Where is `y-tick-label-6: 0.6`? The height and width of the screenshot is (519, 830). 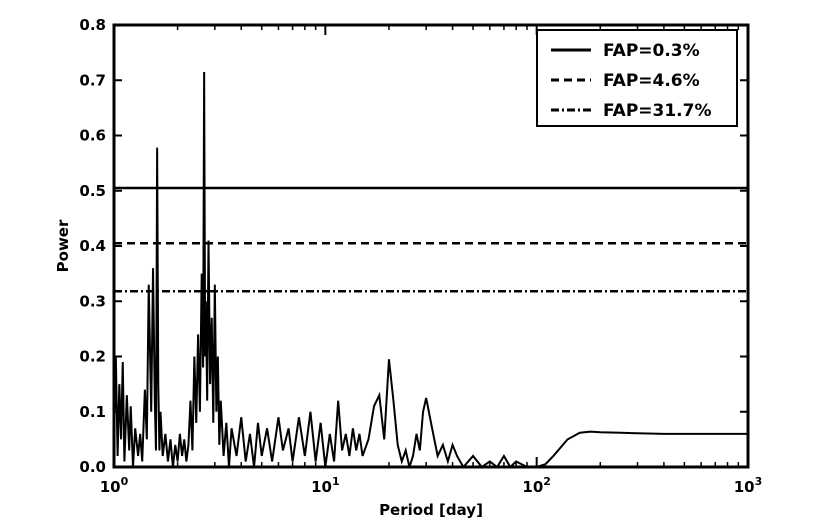 y-tick-label-6: 0.6 is located at coordinates (92, 136).